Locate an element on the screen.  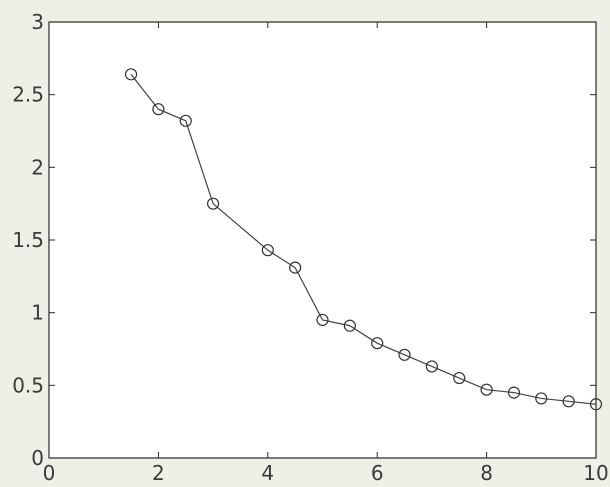
y-tick-label: 0.5 is located at coordinates (28, 385).